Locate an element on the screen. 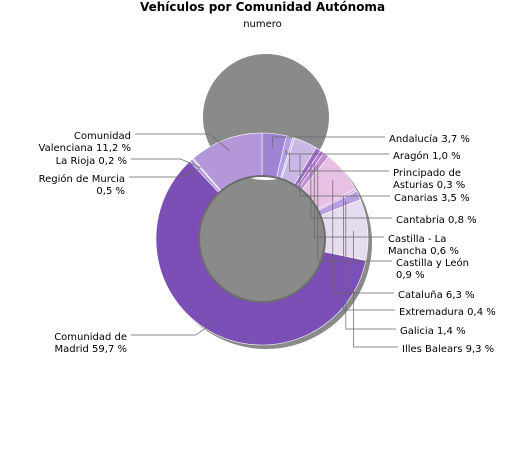 The width and height of the screenshot is (525, 450). slice-label: Comunidad de is located at coordinates (90, 337).